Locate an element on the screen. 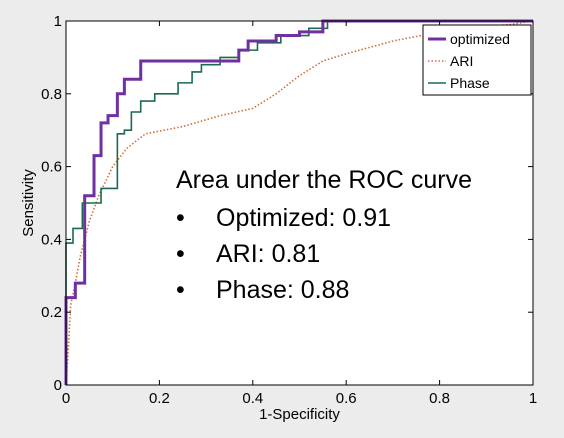  annotation-item: ARI: 0.81 is located at coordinates (268, 254).